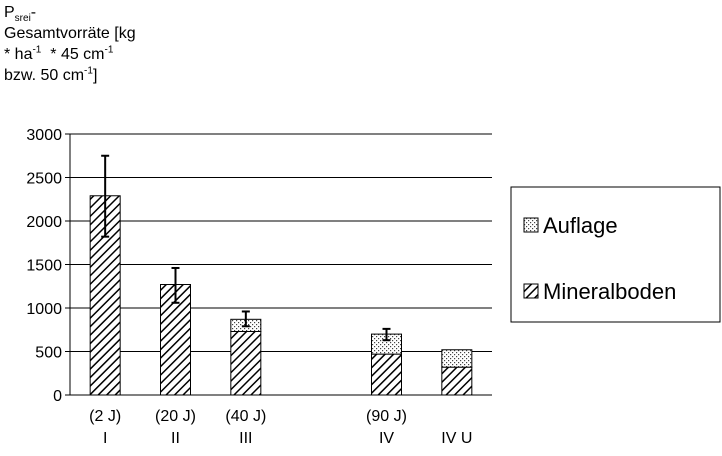  I want to click on x-tick-label-top: (20 J), so click(175, 416).